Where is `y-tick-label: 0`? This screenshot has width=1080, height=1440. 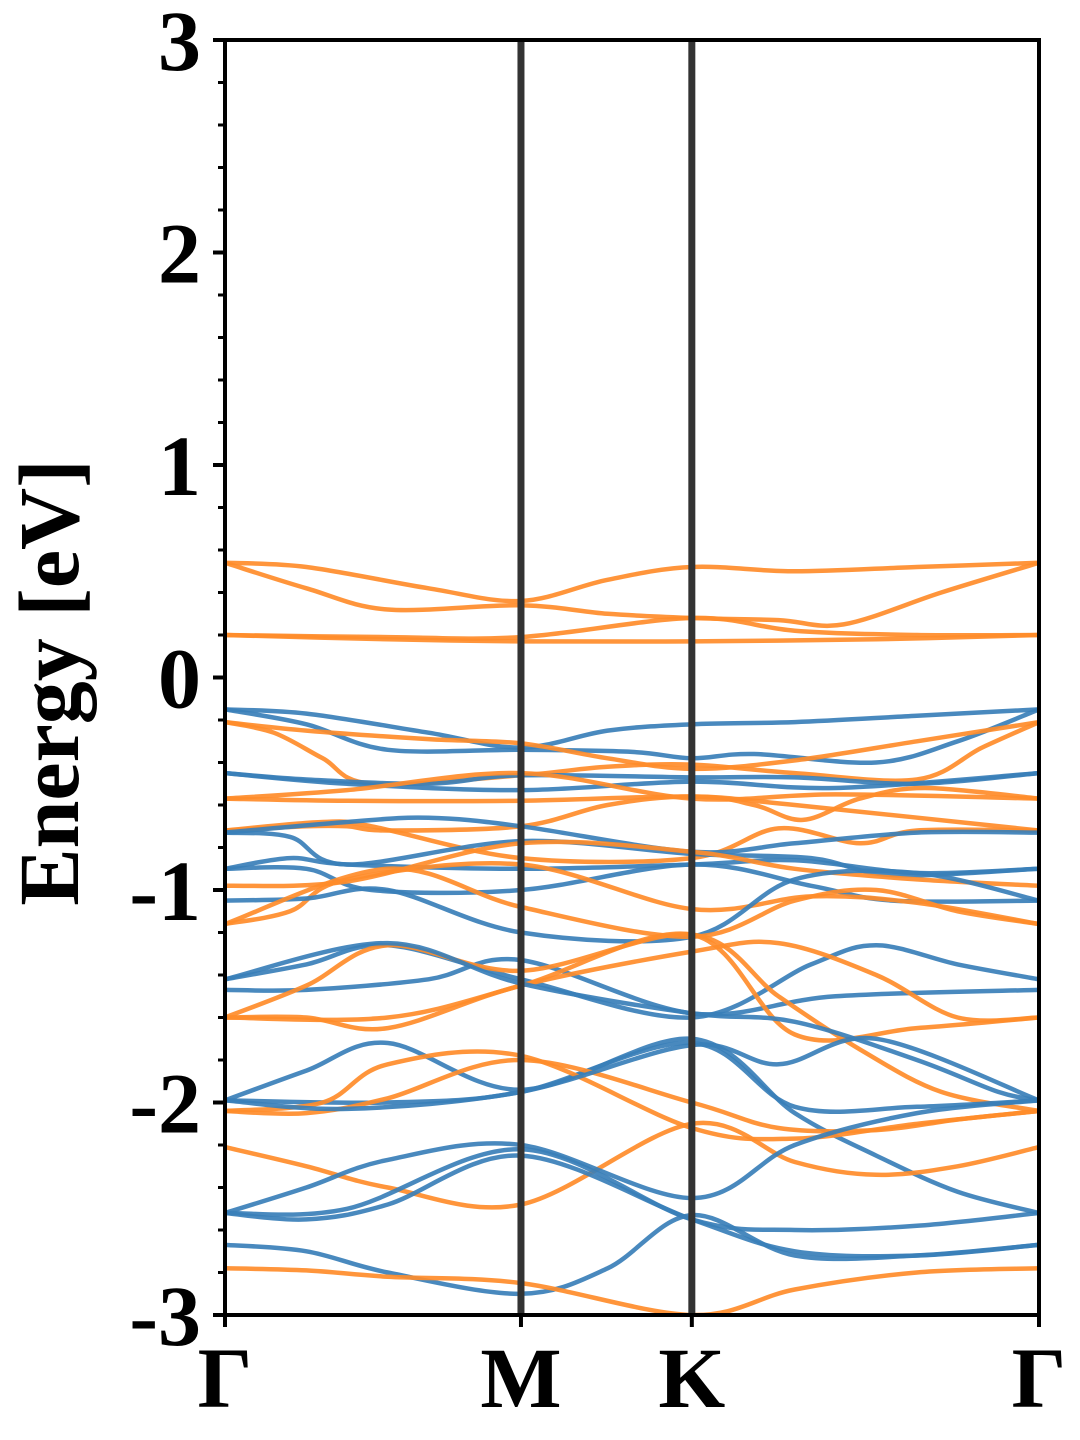
y-tick-label: 0 is located at coordinates (179, 679).